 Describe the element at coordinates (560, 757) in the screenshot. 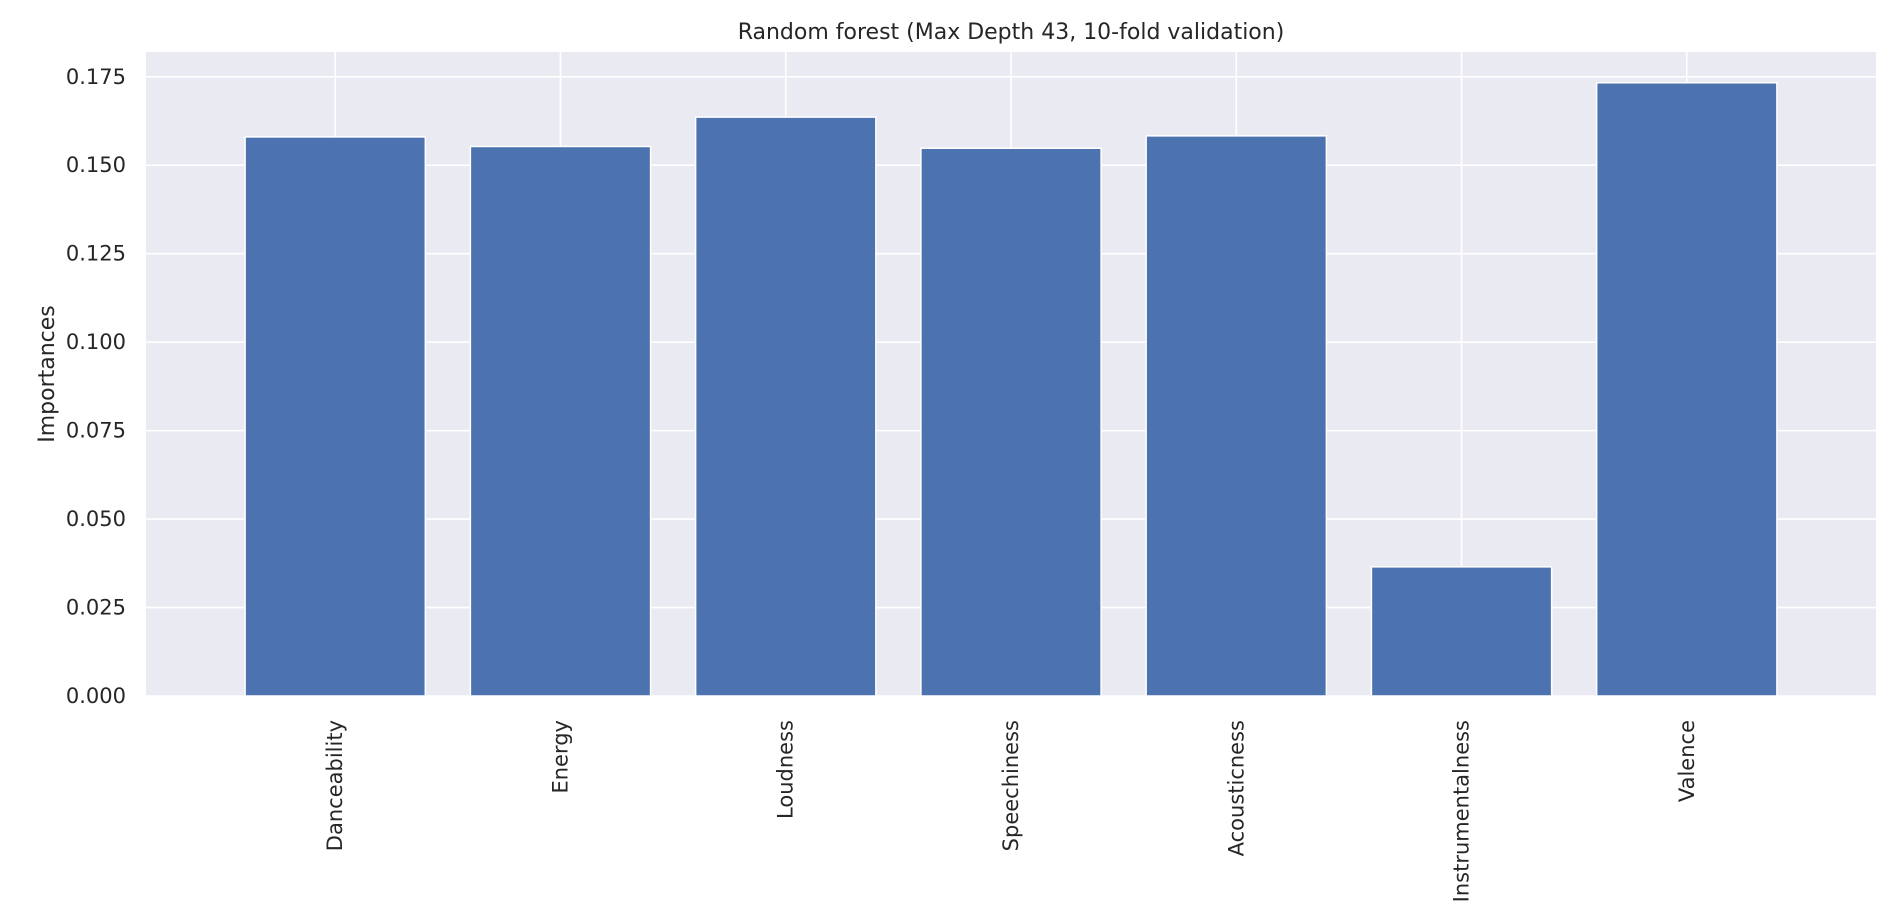

I see `x-tick-label: Energy` at that location.